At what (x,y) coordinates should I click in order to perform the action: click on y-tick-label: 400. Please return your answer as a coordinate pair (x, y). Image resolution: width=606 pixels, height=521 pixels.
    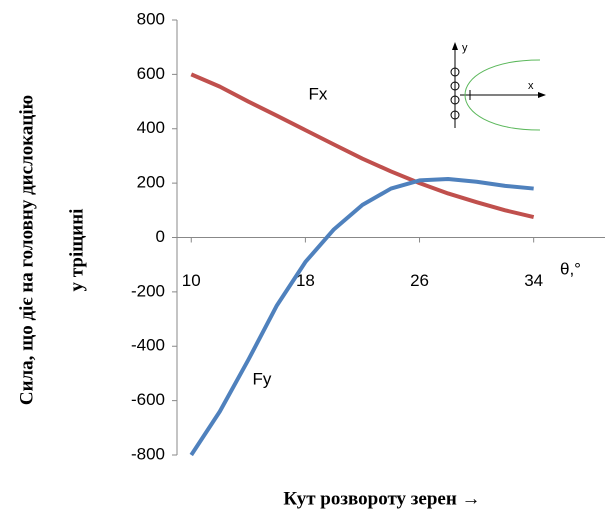
    Looking at the image, I should click on (151, 127).